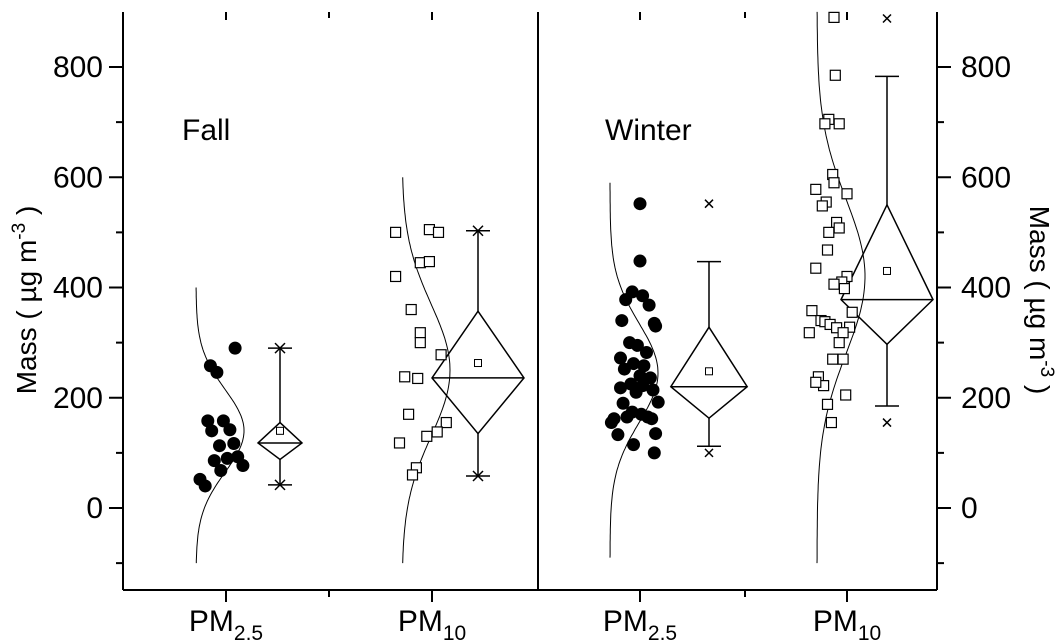 The height and width of the screenshot is (644, 1060). Describe the element at coordinates (78, 67) in the screenshot. I see `left-tick-label: 800` at that location.